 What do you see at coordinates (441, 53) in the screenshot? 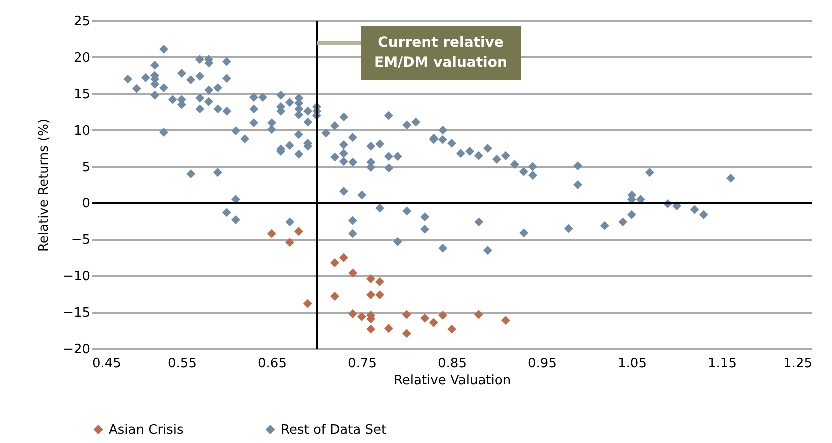
I see `ref-line-label: Current relative EM/DM valuation` at bounding box center [441, 53].